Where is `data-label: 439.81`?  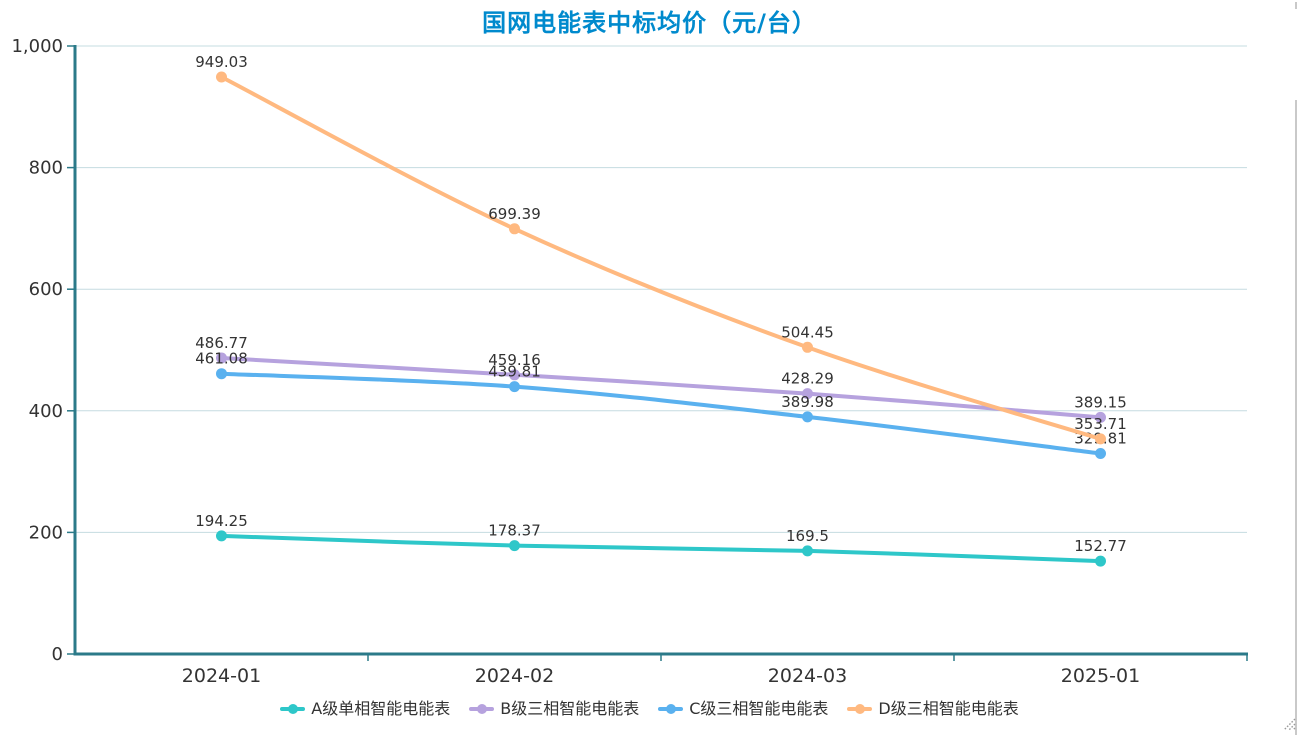 data-label: 439.81 is located at coordinates (514, 372).